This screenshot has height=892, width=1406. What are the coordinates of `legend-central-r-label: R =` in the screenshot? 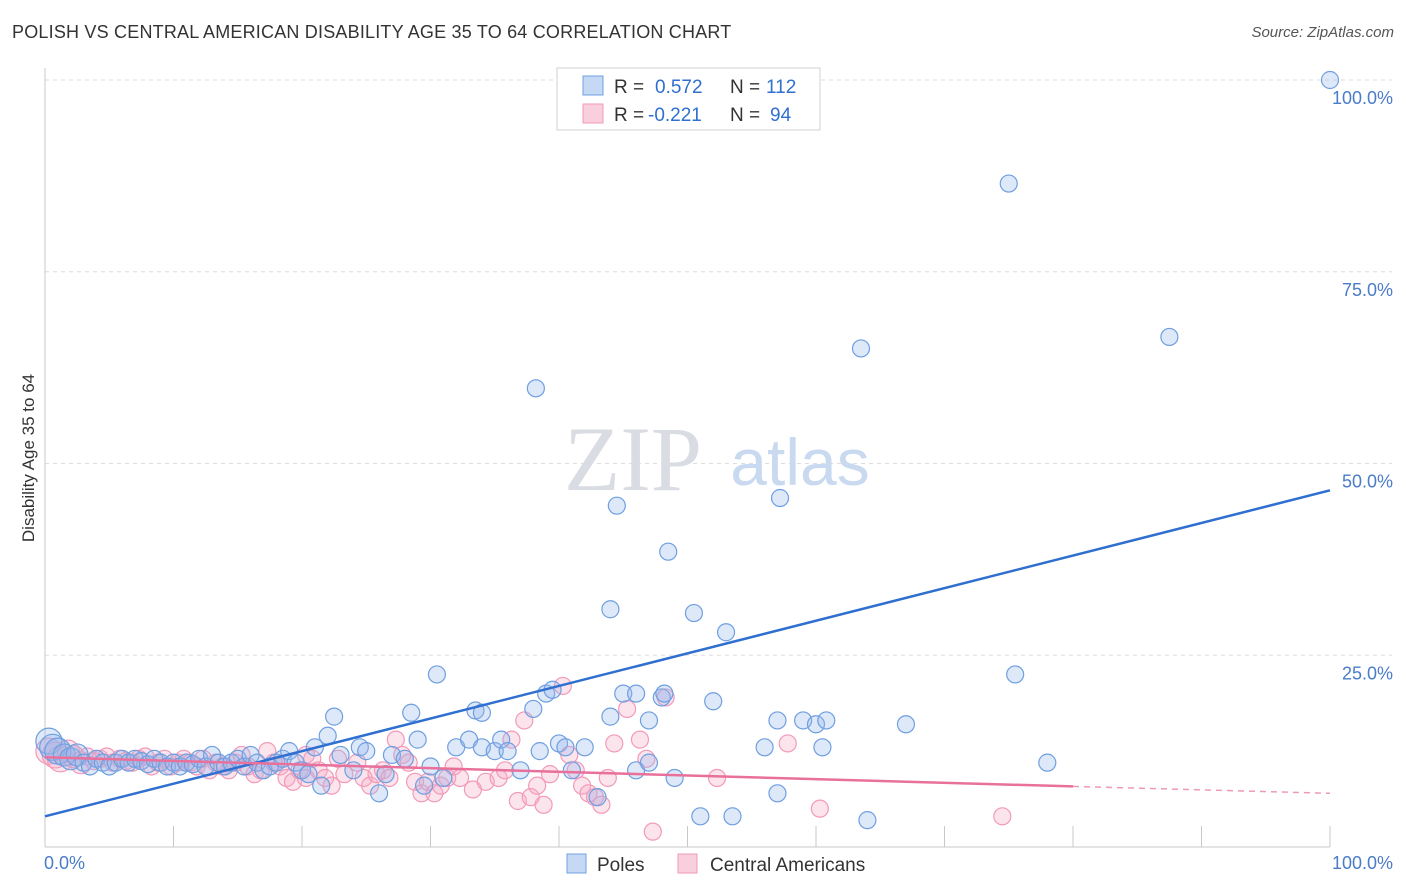 It's located at (629, 115).